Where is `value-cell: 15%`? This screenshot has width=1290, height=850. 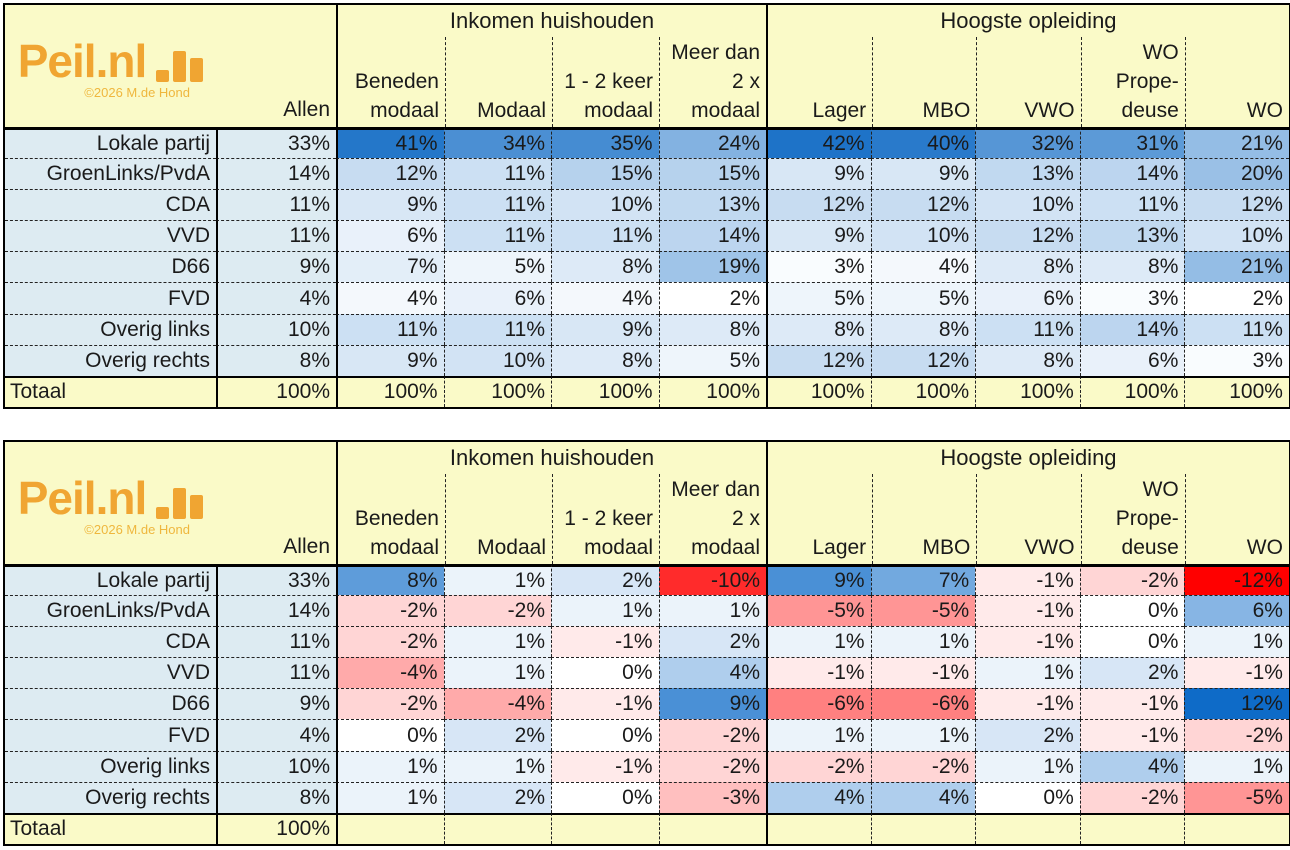 value-cell: 15% is located at coordinates (712, 174).